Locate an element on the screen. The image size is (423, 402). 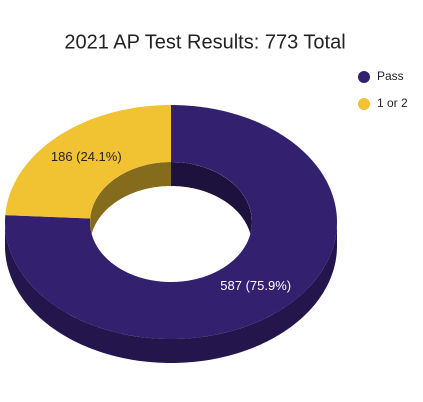
slice-top is located at coordinates (88, 162).